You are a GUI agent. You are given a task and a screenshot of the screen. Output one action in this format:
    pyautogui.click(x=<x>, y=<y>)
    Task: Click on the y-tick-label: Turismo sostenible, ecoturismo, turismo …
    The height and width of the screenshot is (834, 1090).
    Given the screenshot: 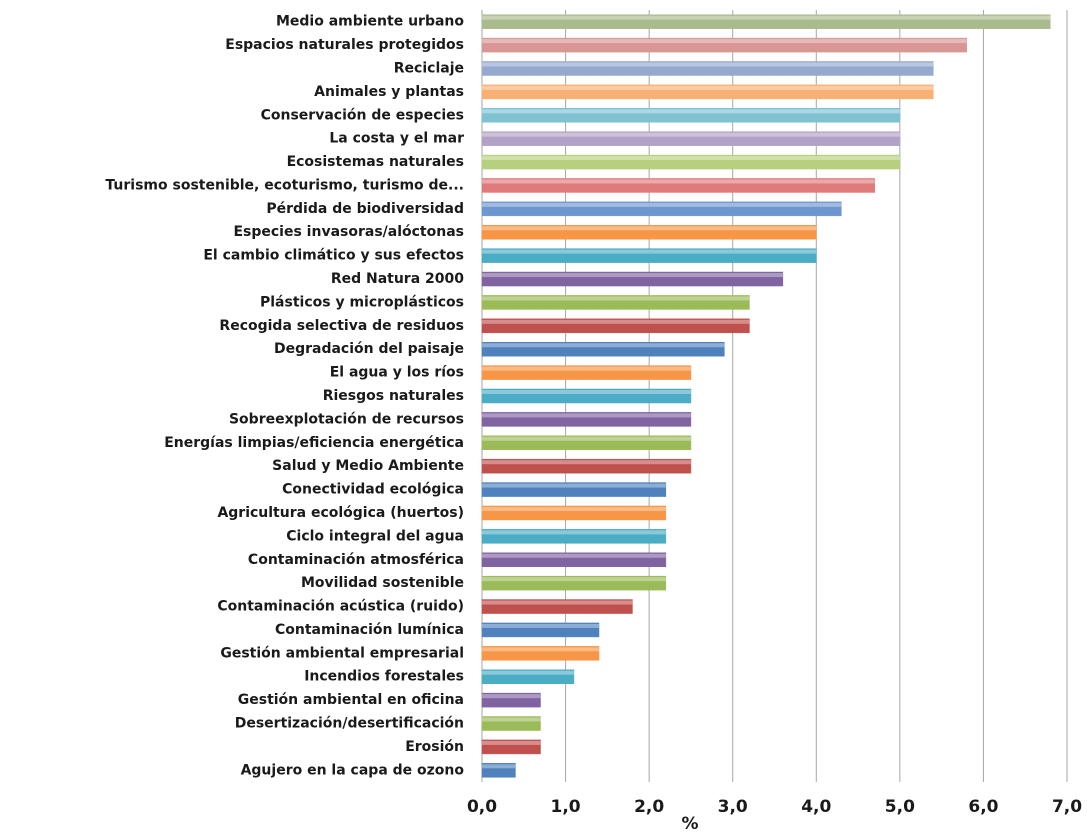 What is the action you would take?
    pyautogui.click(x=284, y=185)
    